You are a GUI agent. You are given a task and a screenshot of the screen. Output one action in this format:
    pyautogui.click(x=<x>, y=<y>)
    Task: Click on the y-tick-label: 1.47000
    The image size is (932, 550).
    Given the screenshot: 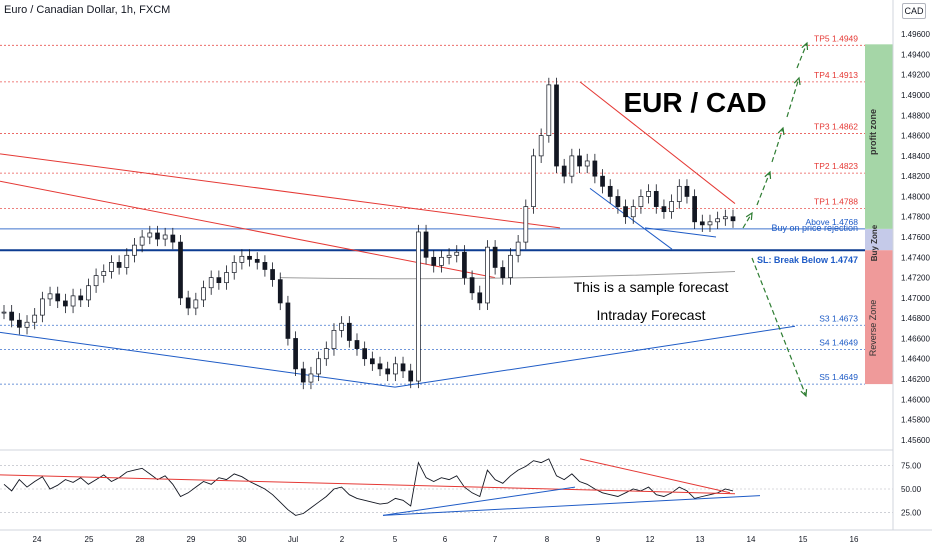 What is the action you would take?
    pyautogui.click(x=915, y=298)
    